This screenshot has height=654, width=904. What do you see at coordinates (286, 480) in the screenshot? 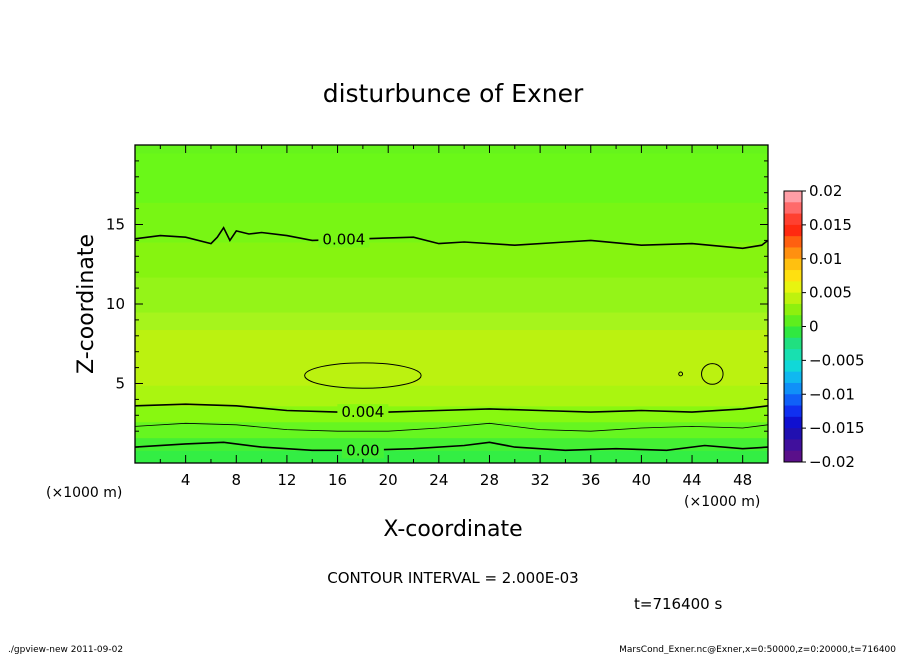
I see `x-tick-label-12: 12` at bounding box center [286, 480].